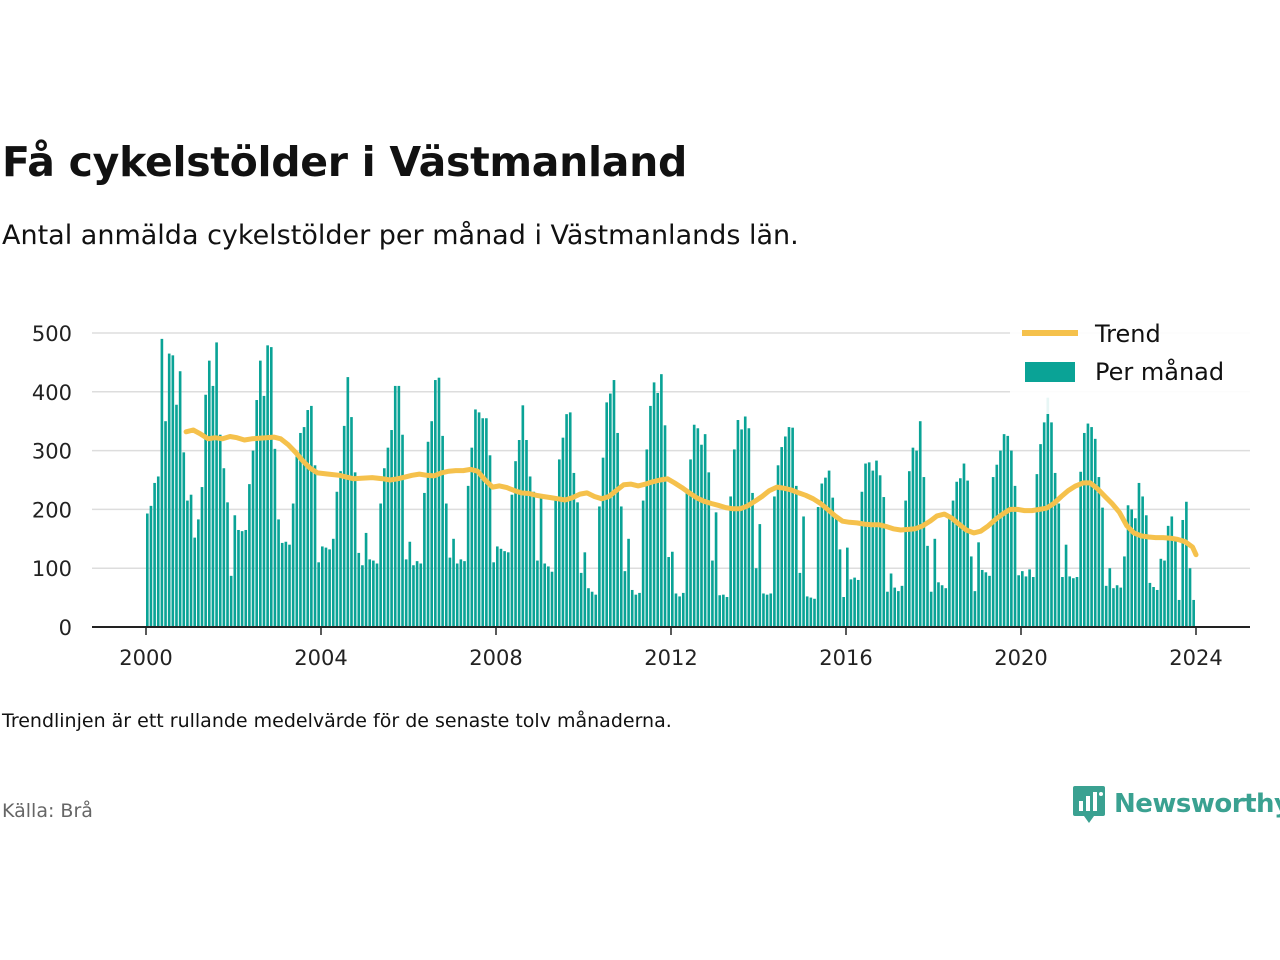 This screenshot has height=960, width=1280. I want to click on legend-bar-label: Per månad, so click(1159, 371).